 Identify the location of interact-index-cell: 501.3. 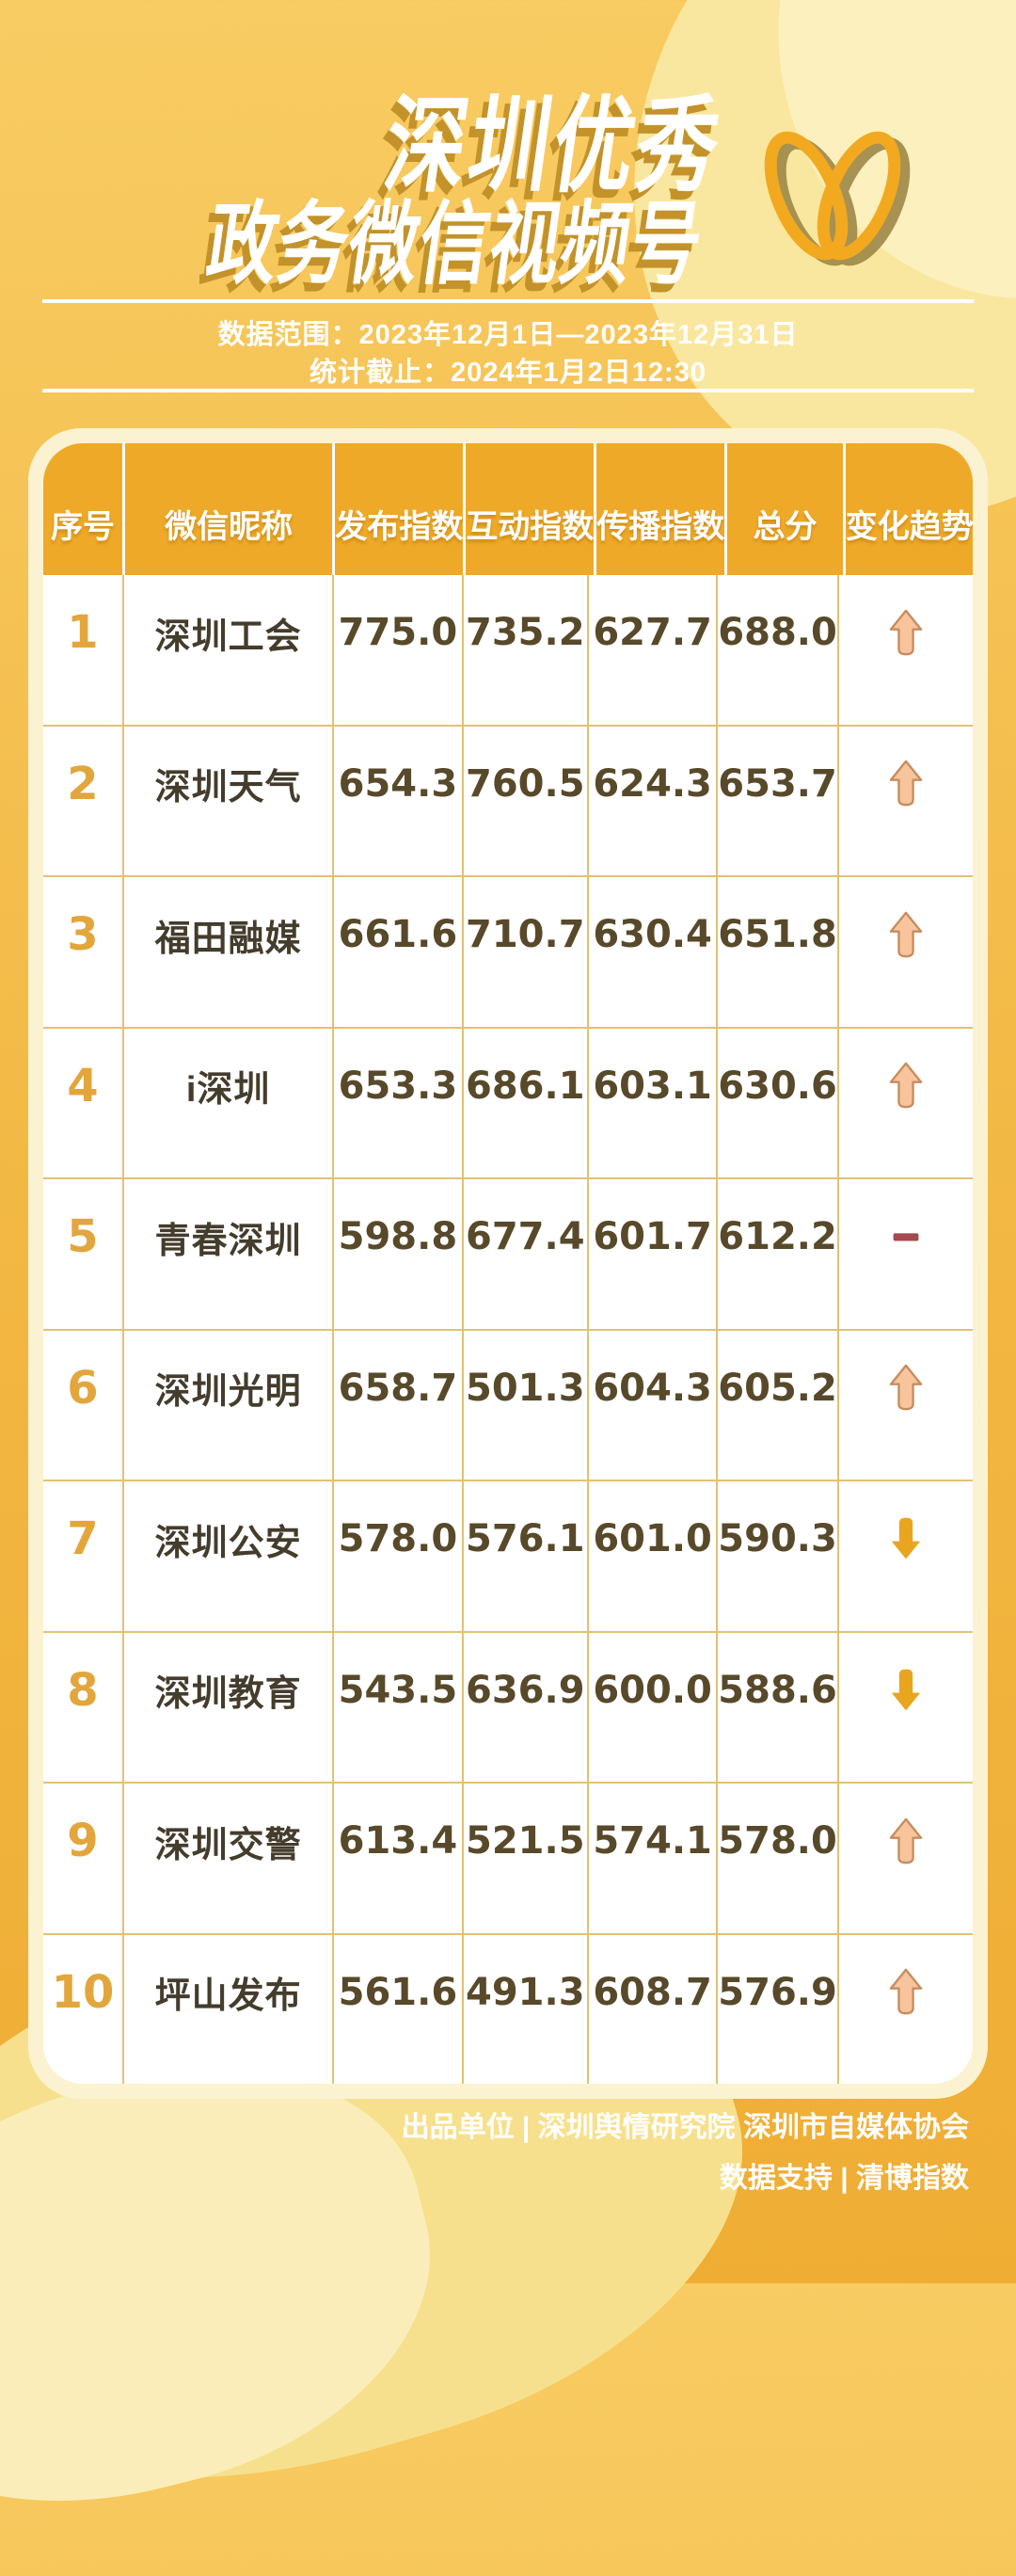
(524, 1405).